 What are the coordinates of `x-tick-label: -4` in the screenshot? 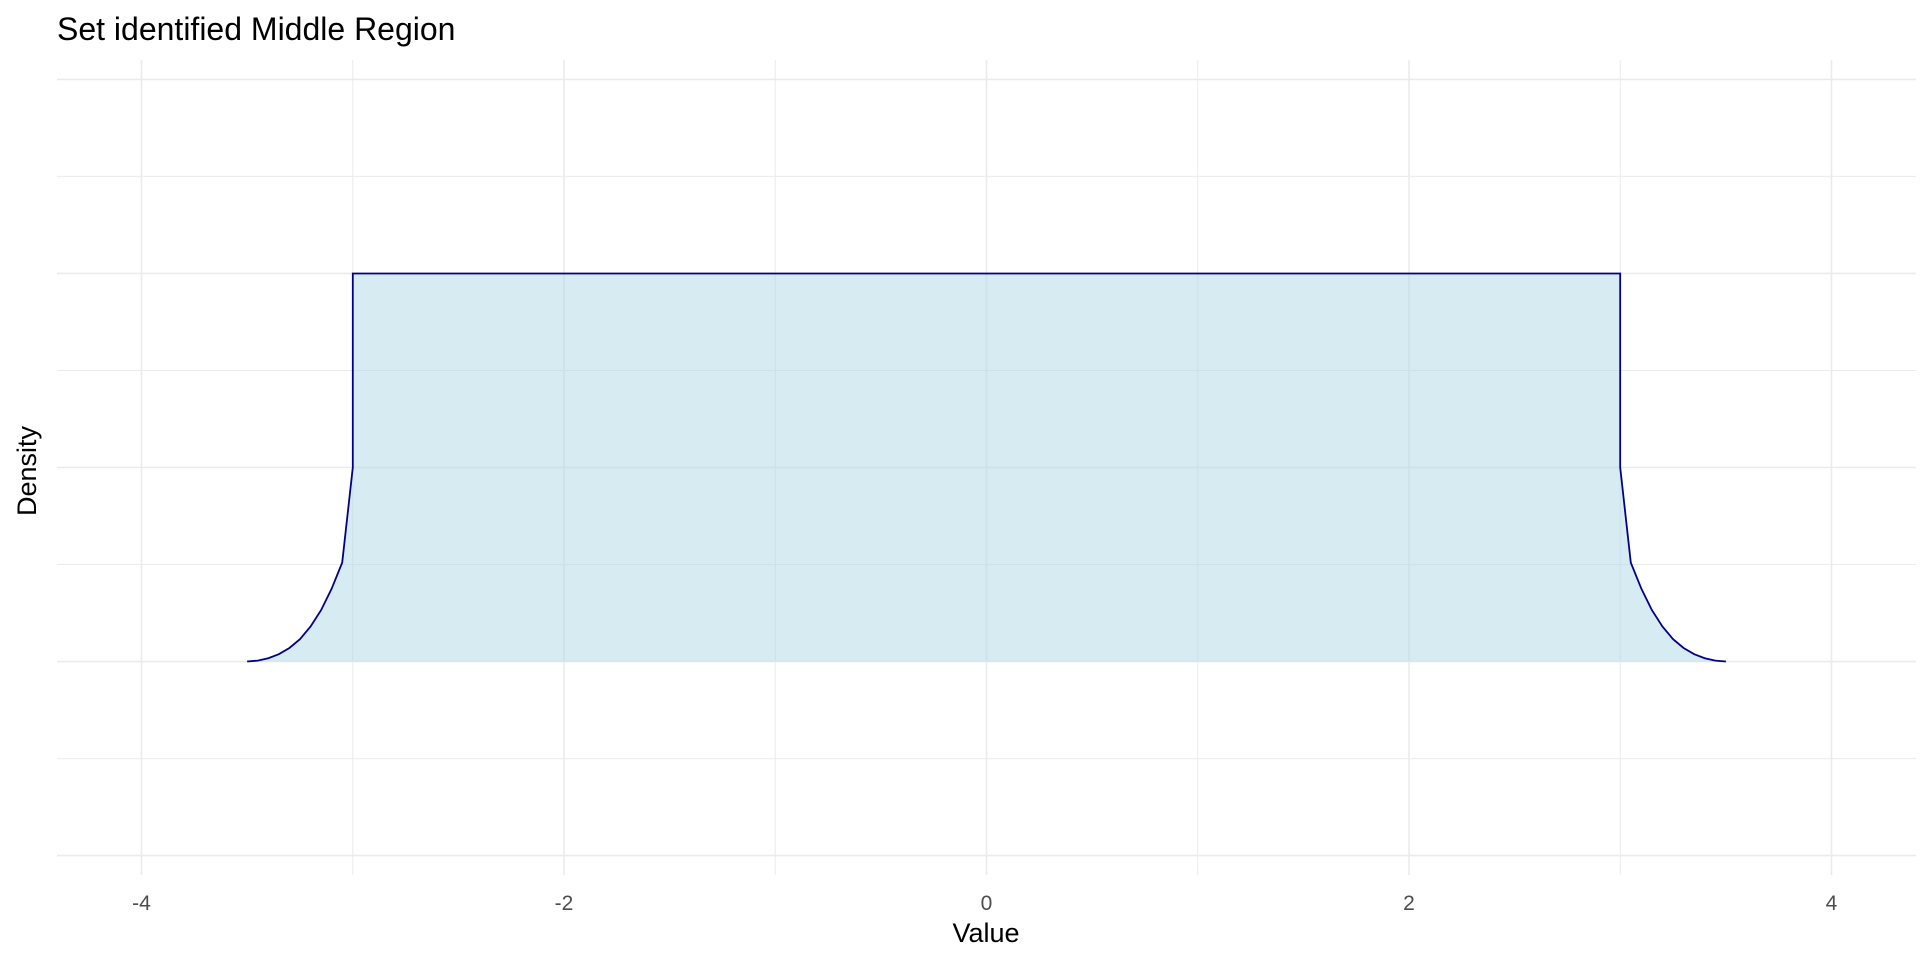 It's located at (141, 903).